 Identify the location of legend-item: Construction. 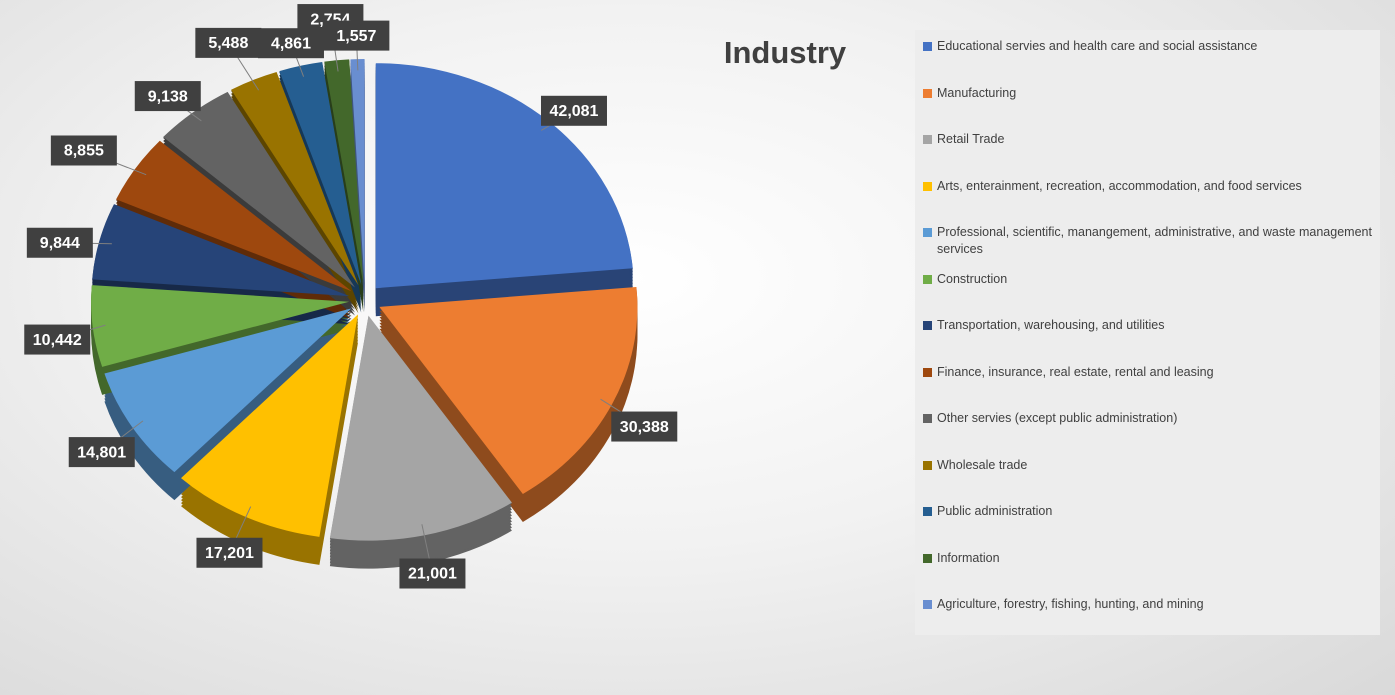
(1150, 279).